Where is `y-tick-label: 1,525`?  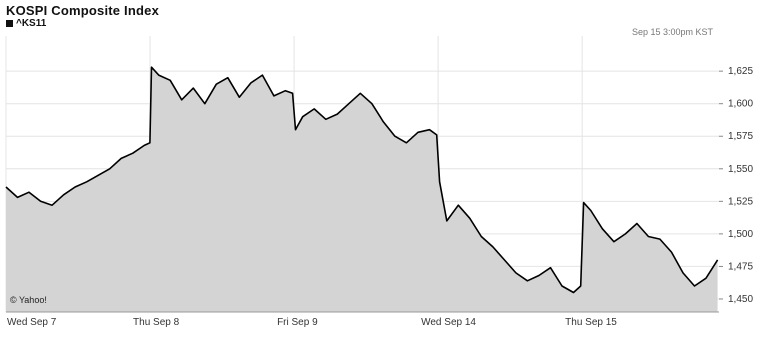 y-tick-label: 1,525 is located at coordinates (740, 201).